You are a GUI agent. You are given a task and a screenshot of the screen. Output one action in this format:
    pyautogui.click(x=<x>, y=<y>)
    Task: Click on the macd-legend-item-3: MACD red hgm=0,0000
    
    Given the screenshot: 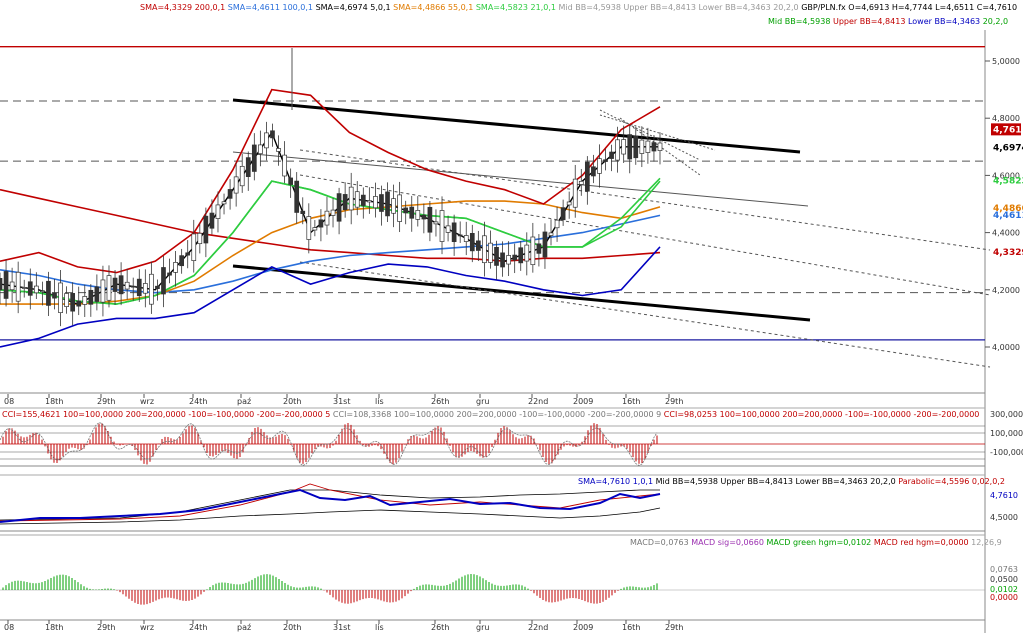 What is the action you would take?
    pyautogui.click(x=922, y=542)
    